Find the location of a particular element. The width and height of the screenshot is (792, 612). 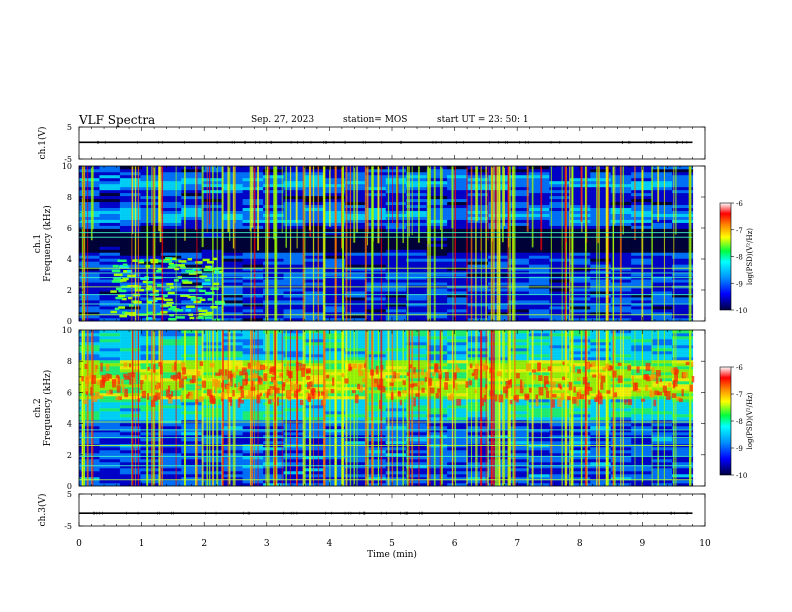

chart-title: VLF Spectra is located at coordinates (117, 120).